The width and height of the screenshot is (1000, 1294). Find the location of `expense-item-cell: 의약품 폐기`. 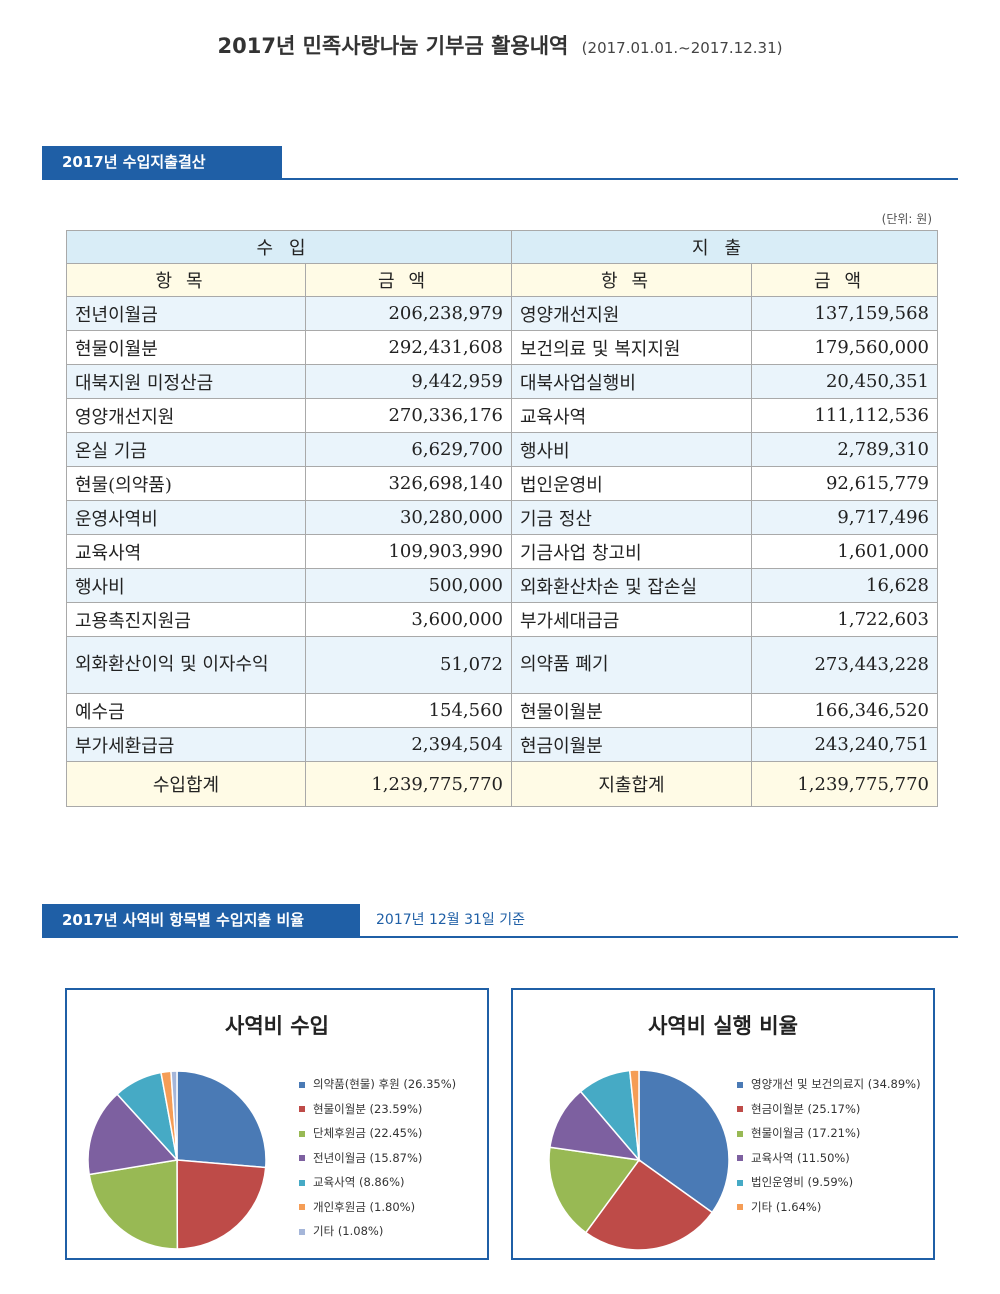

expense-item-cell: 의약품 폐기 is located at coordinates (631, 665).